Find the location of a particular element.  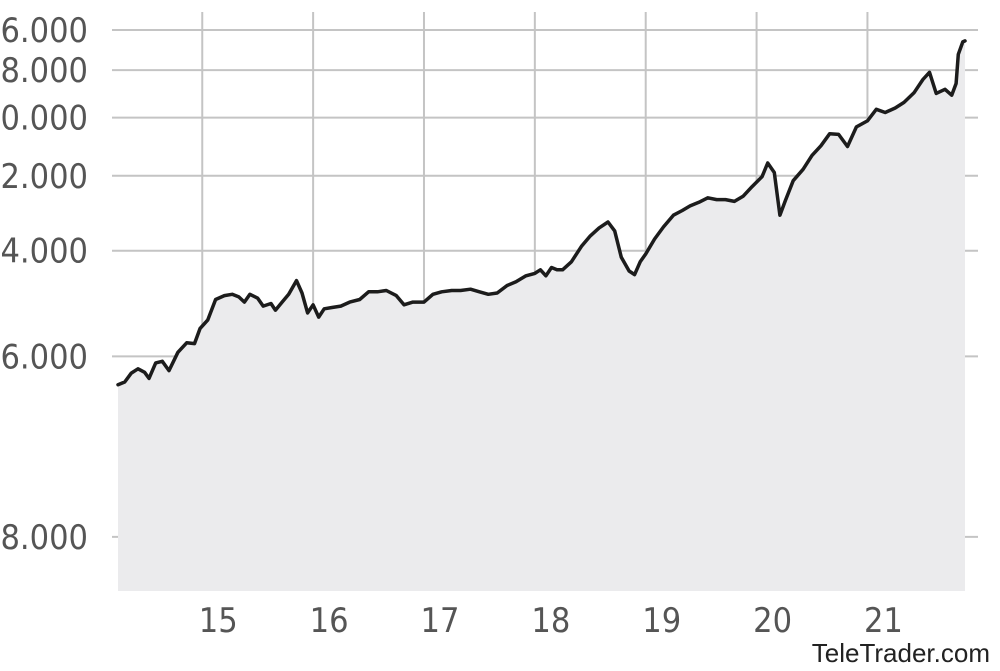

x-tick-label: 15 is located at coordinates (218, 621).